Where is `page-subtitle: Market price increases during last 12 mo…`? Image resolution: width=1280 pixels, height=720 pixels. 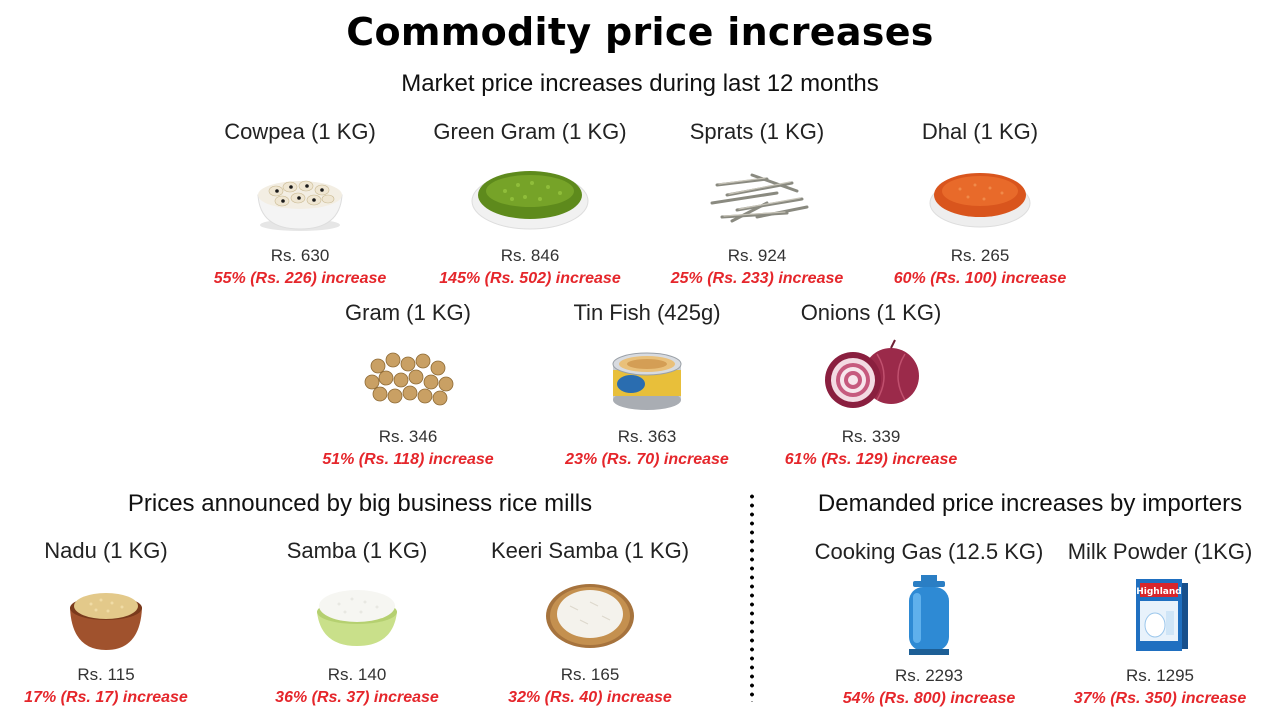
page-subtitle: Market price increases during last 12 mo… is located at coordinates (640, 83).